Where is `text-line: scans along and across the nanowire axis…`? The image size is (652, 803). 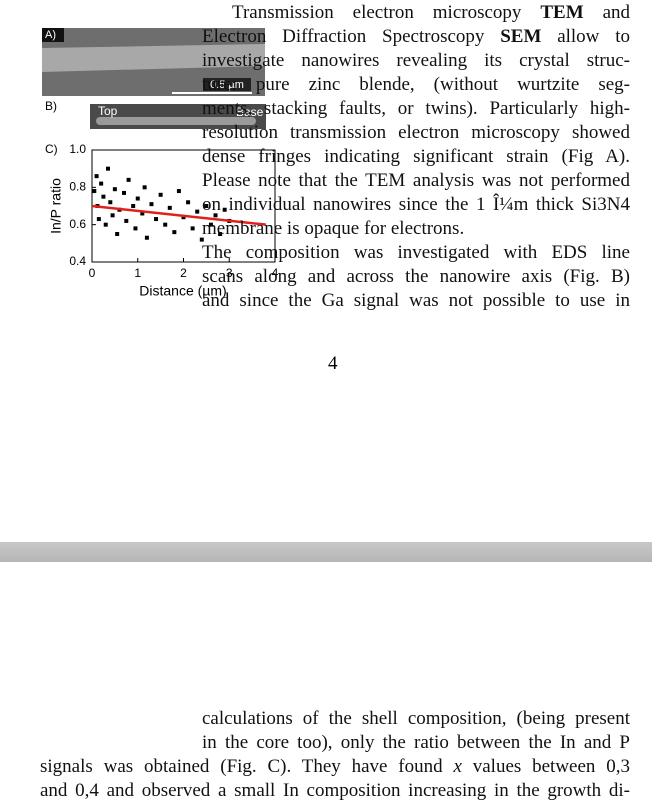
text-line: scans along and across the nanowire axis… is located at coordinates (416, 277).